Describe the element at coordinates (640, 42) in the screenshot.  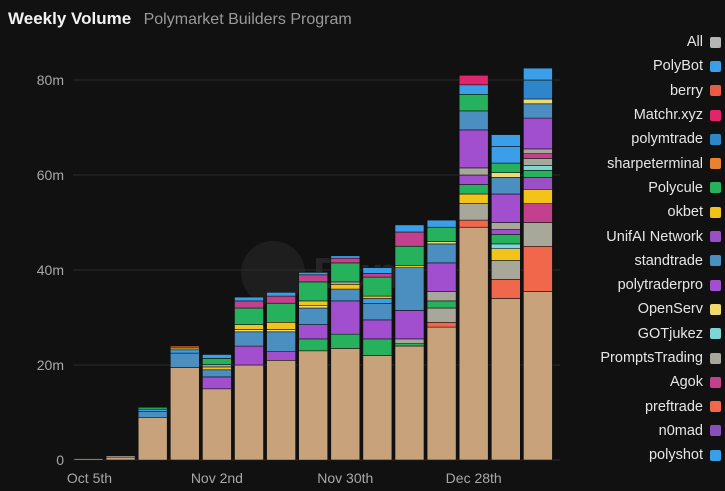
I see `legend-item: All` at that location.